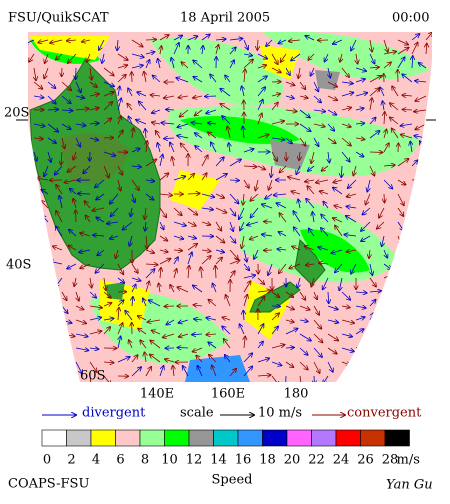  Describe the element at coordinates (316, 460) in the screenshot. I see `colorbar-tick: 22` at that location.